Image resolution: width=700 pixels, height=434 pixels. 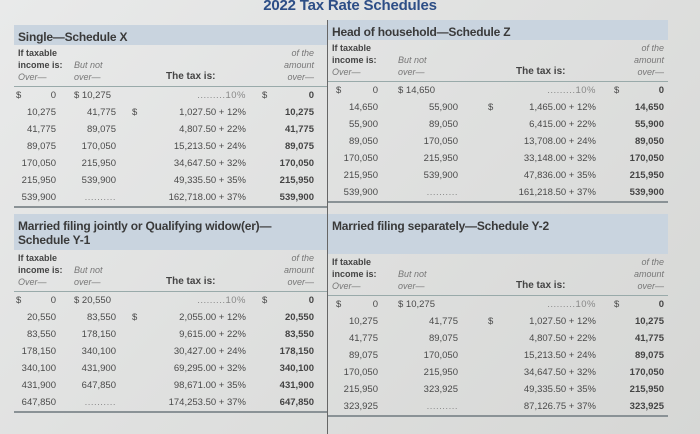 I want to click on cell-tax: 4,807.50 + 22%, so click(x=212, y=129).